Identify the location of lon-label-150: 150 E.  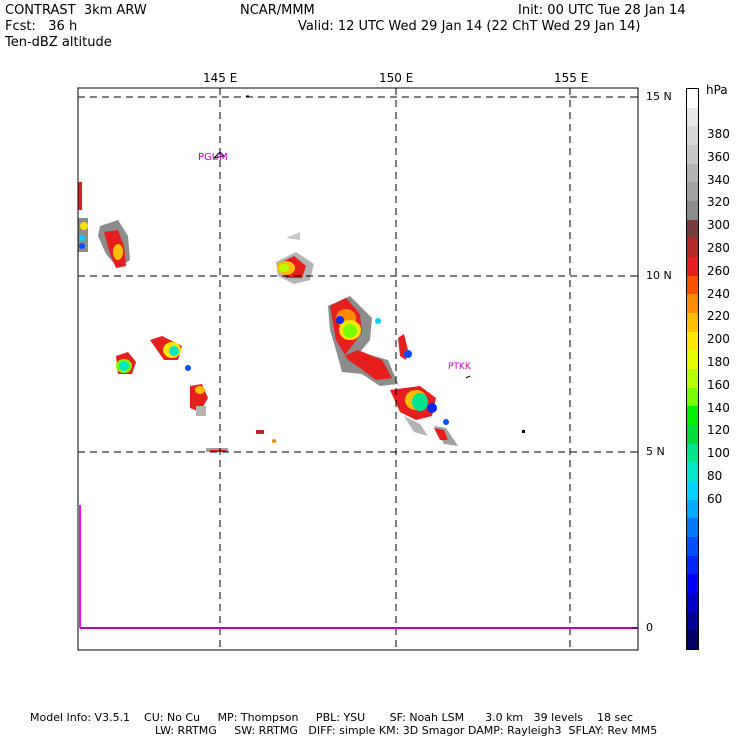
(396, 78).